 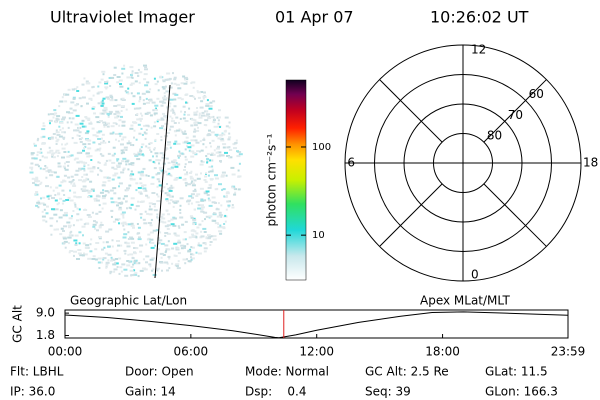 I want to click on polar-ring-label: 70, so click(x=515, y=115).